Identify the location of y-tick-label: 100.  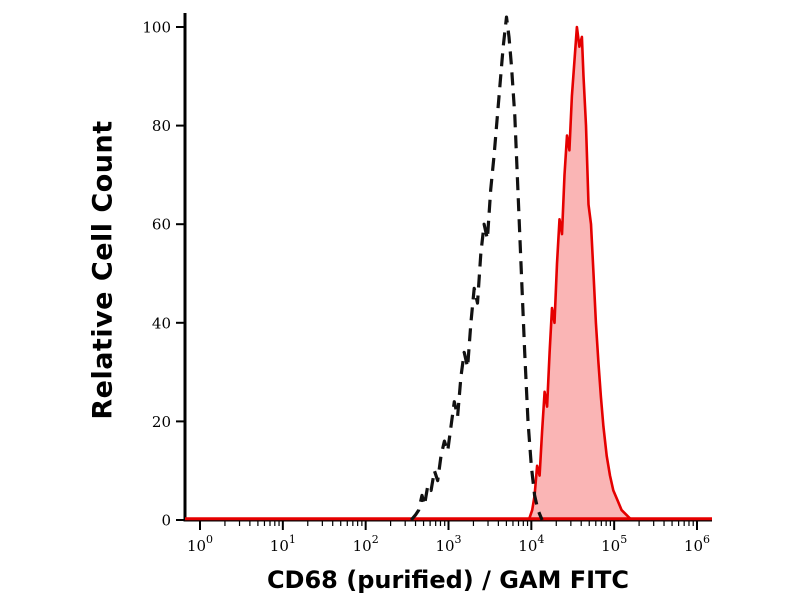
(156, 28).